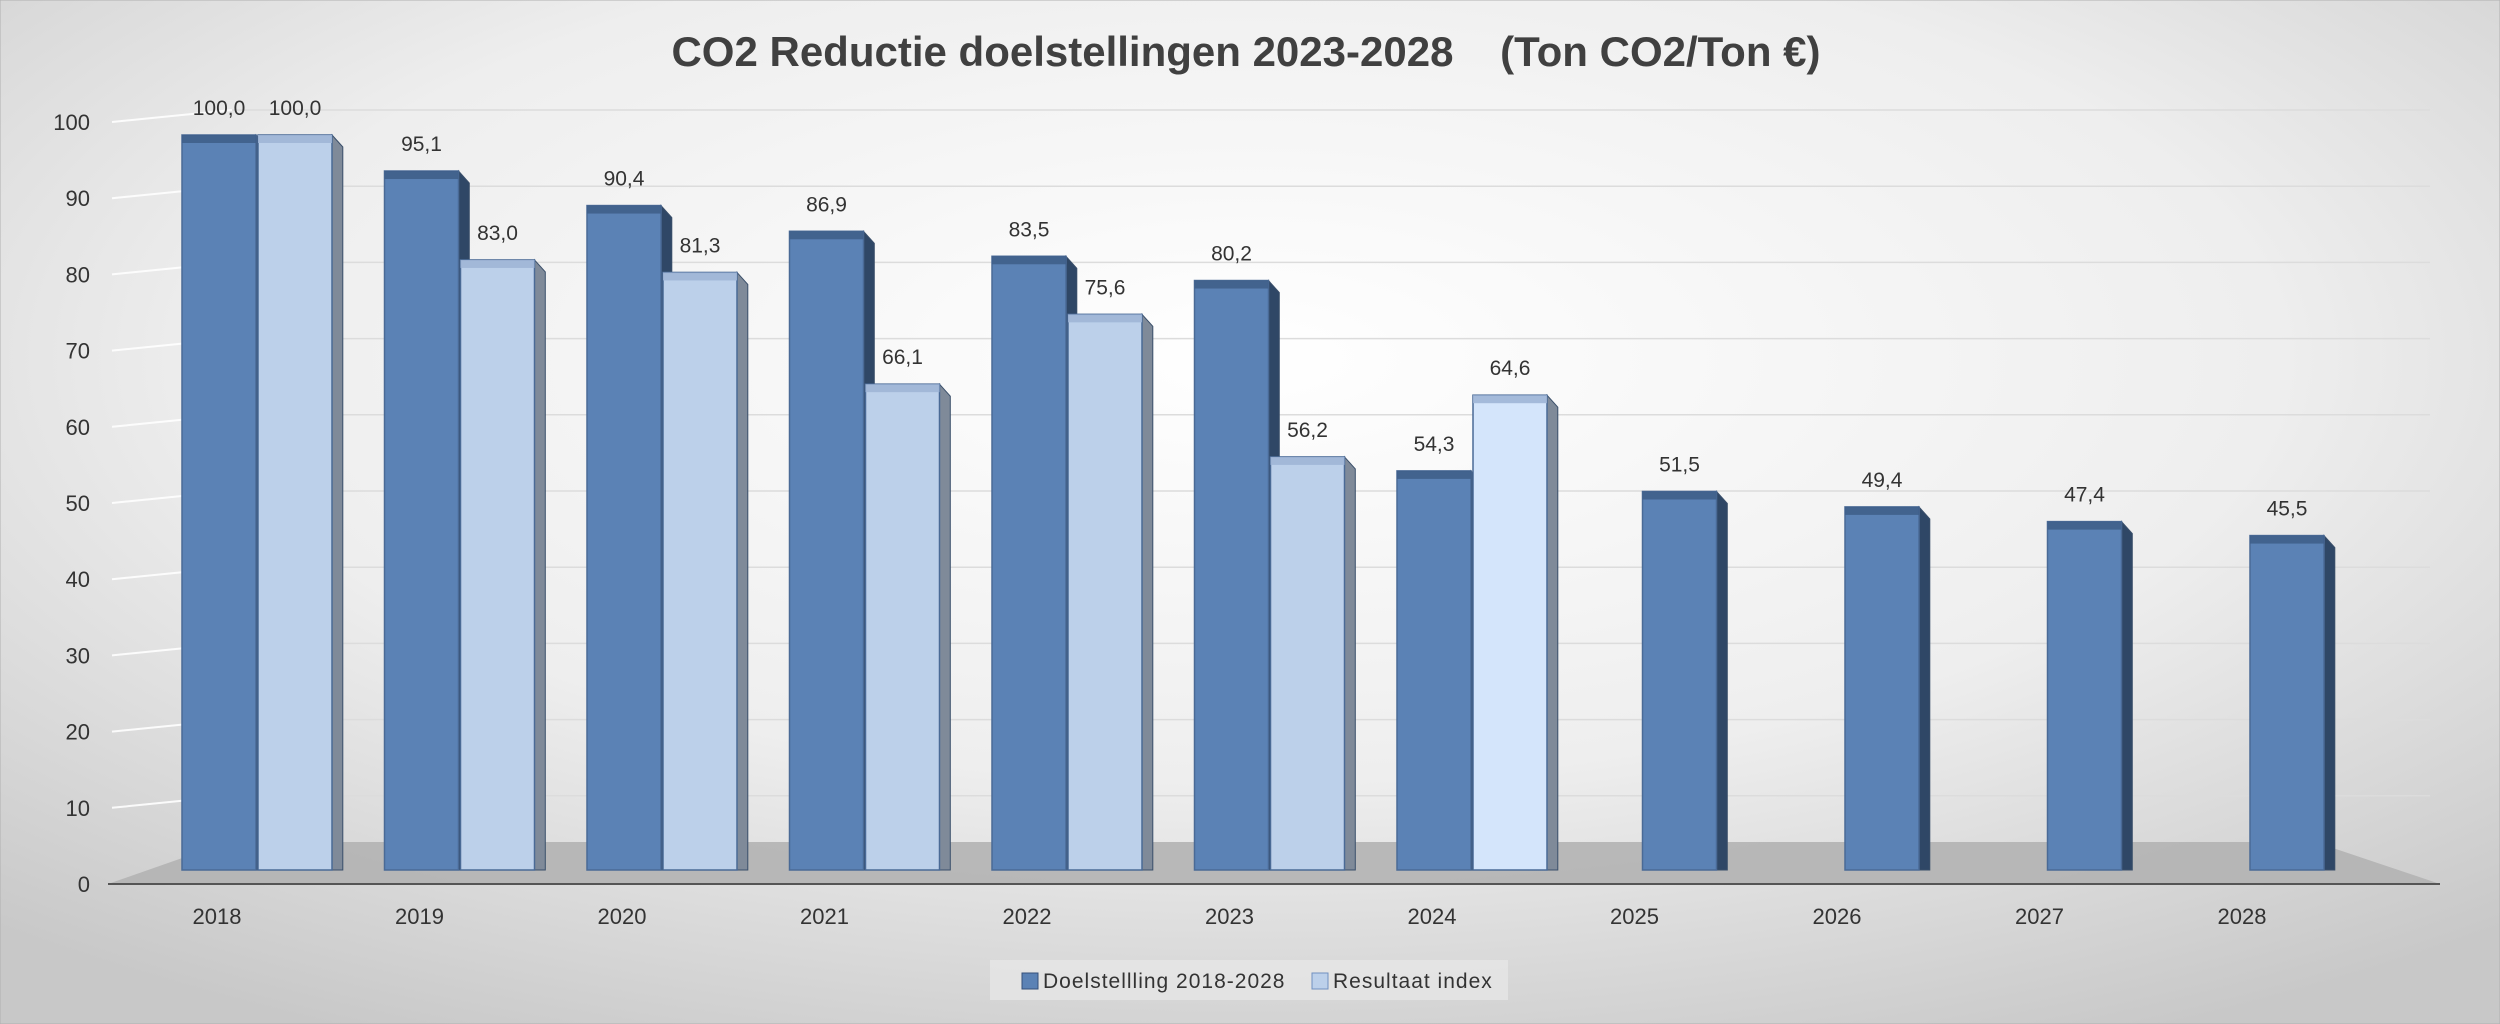 The height and width of the screenshot is (1024, 2500). Describe the element at coordinates (2039, 916) in the screenshot. I see `x-tick-label: 2027` at that location.